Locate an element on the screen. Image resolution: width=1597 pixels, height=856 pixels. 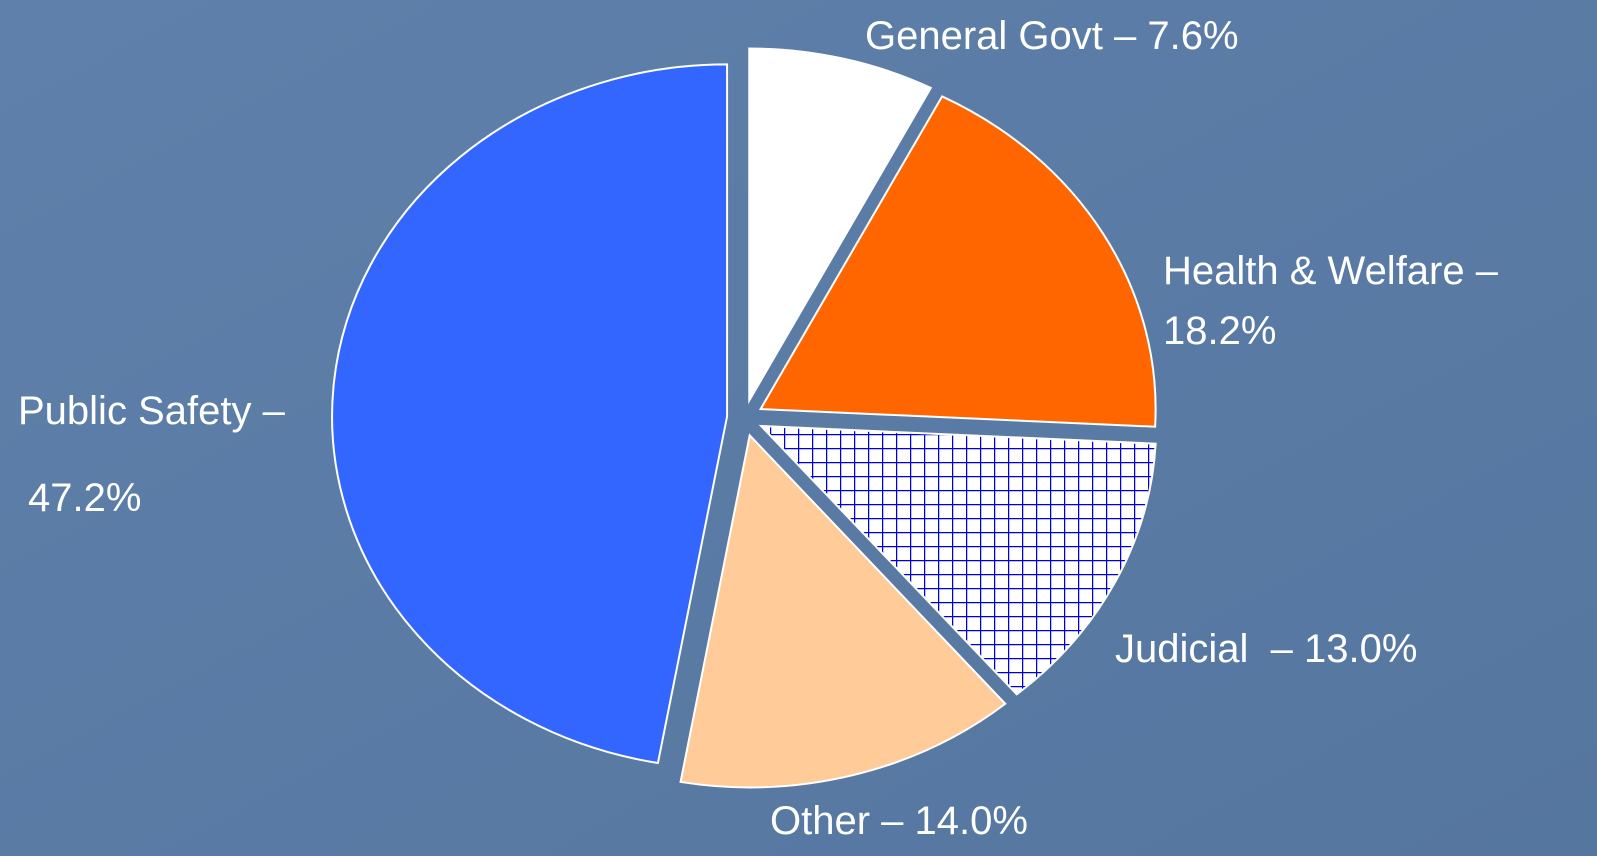
slice-label: Public Safety – is located at coordinates (152, 411).